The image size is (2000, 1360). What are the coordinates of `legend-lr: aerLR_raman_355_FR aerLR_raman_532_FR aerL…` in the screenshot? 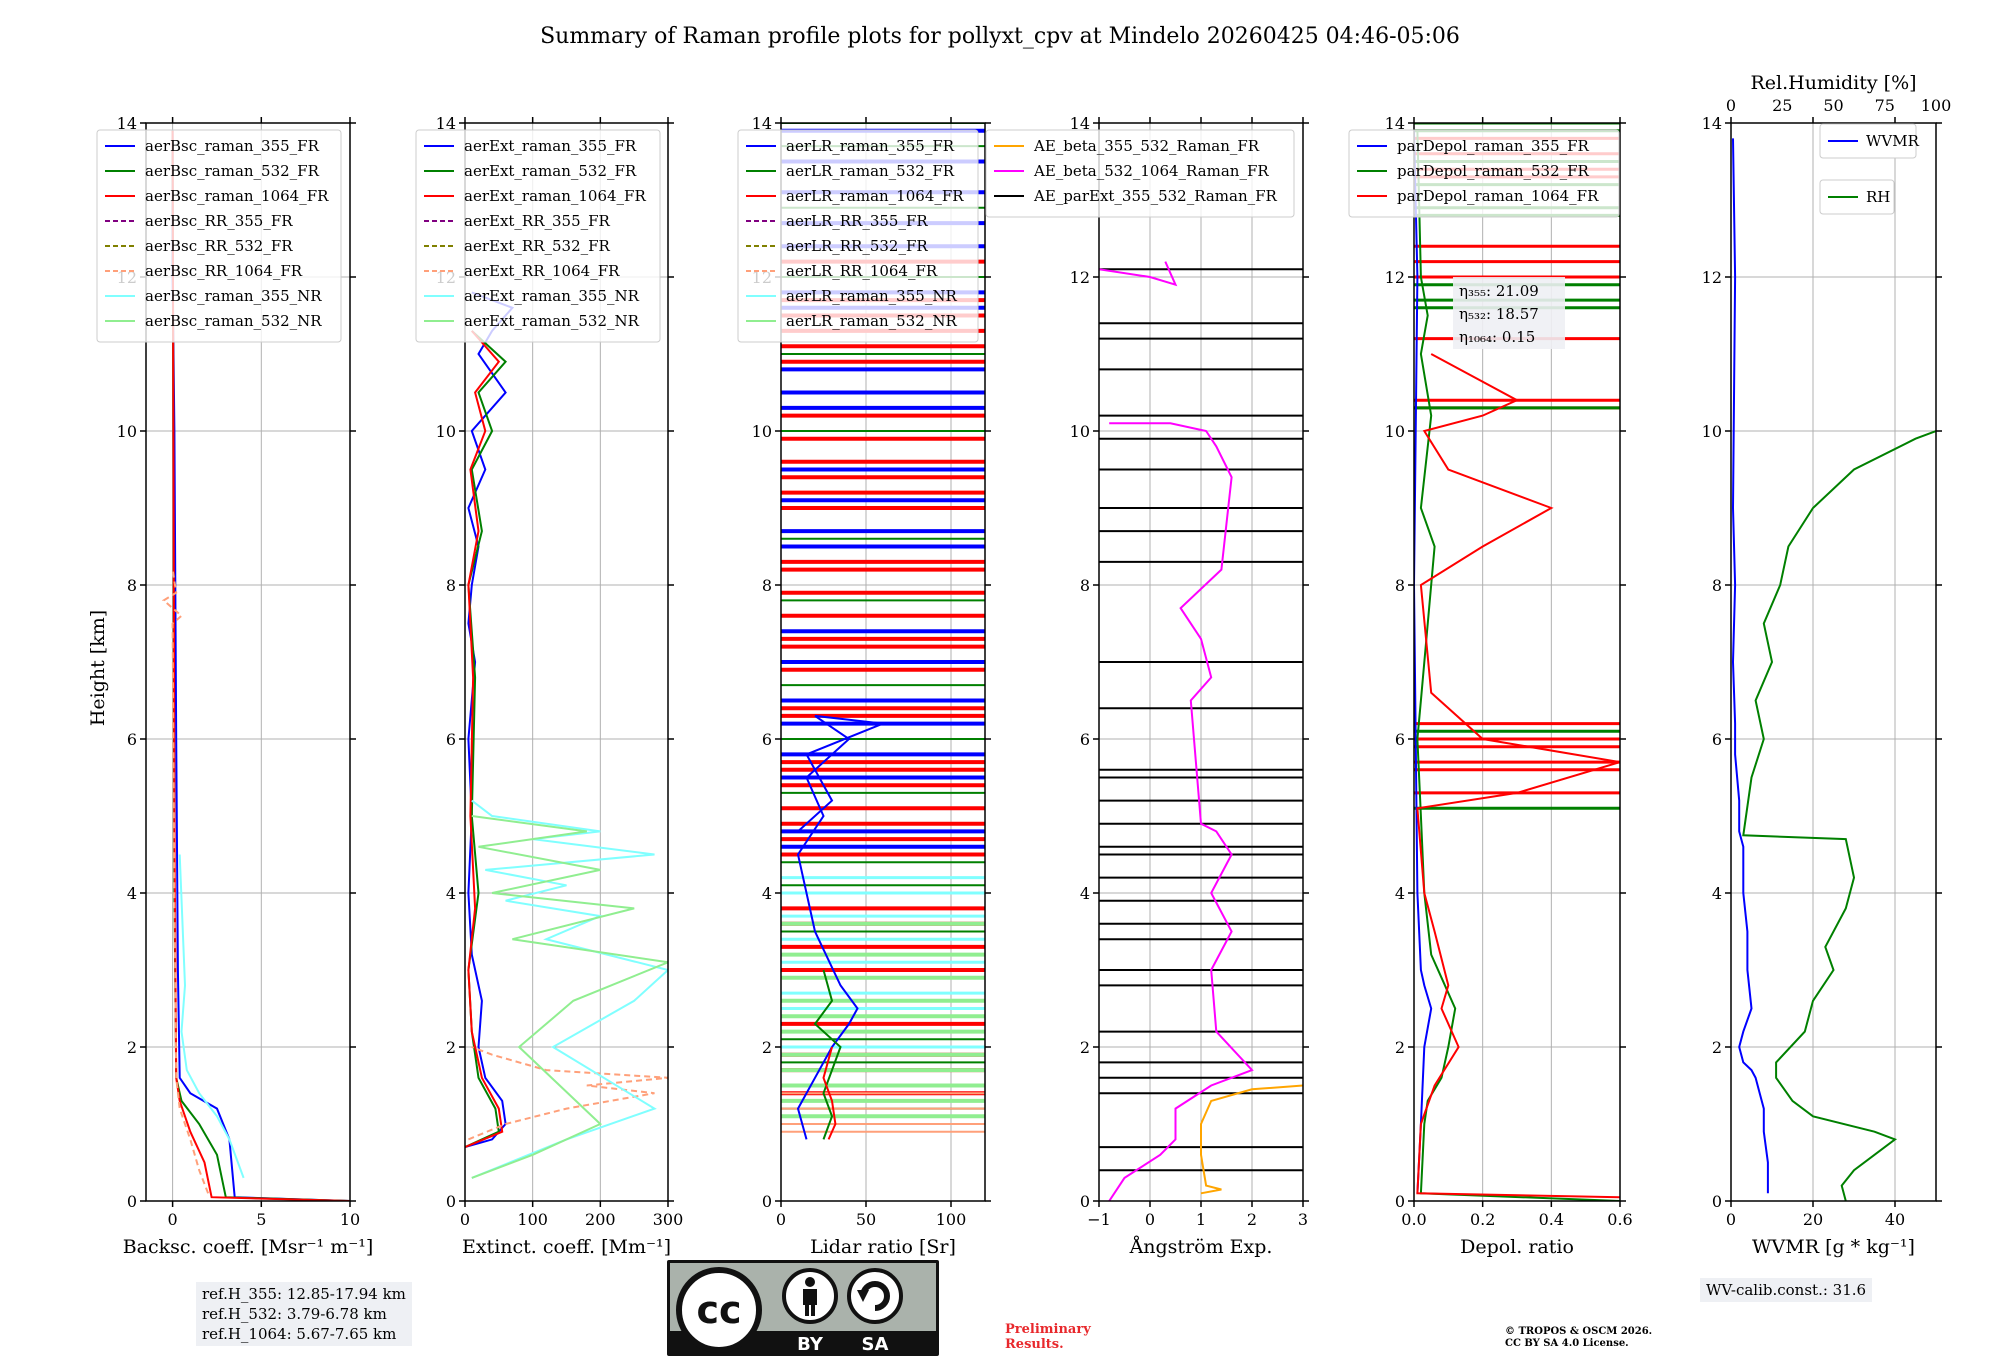 It's located at (858, 236).